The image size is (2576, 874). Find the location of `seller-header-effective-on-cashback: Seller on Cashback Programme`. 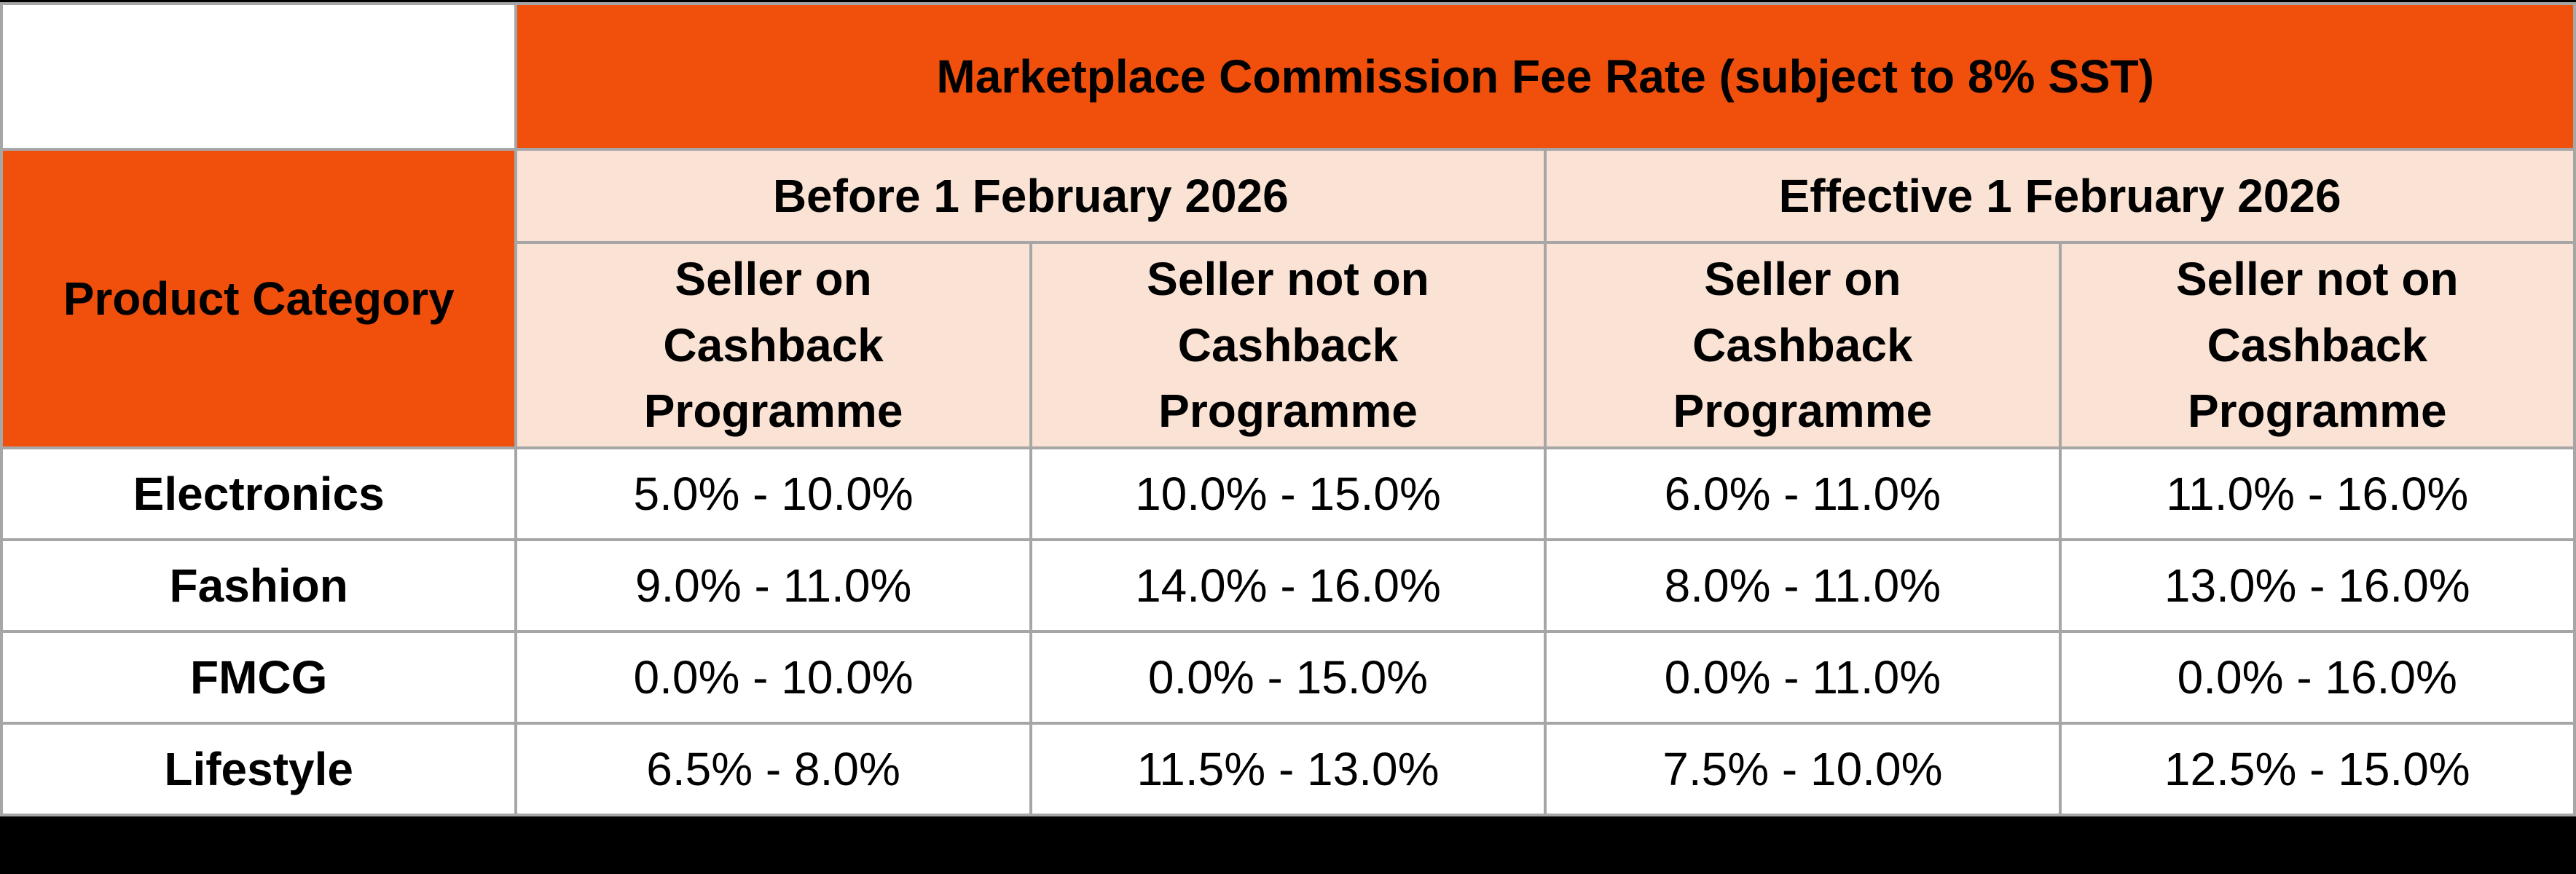

seller-header-effective-on-cashback: Seller on Cashback Programme is located at coordinates (1803, 345).